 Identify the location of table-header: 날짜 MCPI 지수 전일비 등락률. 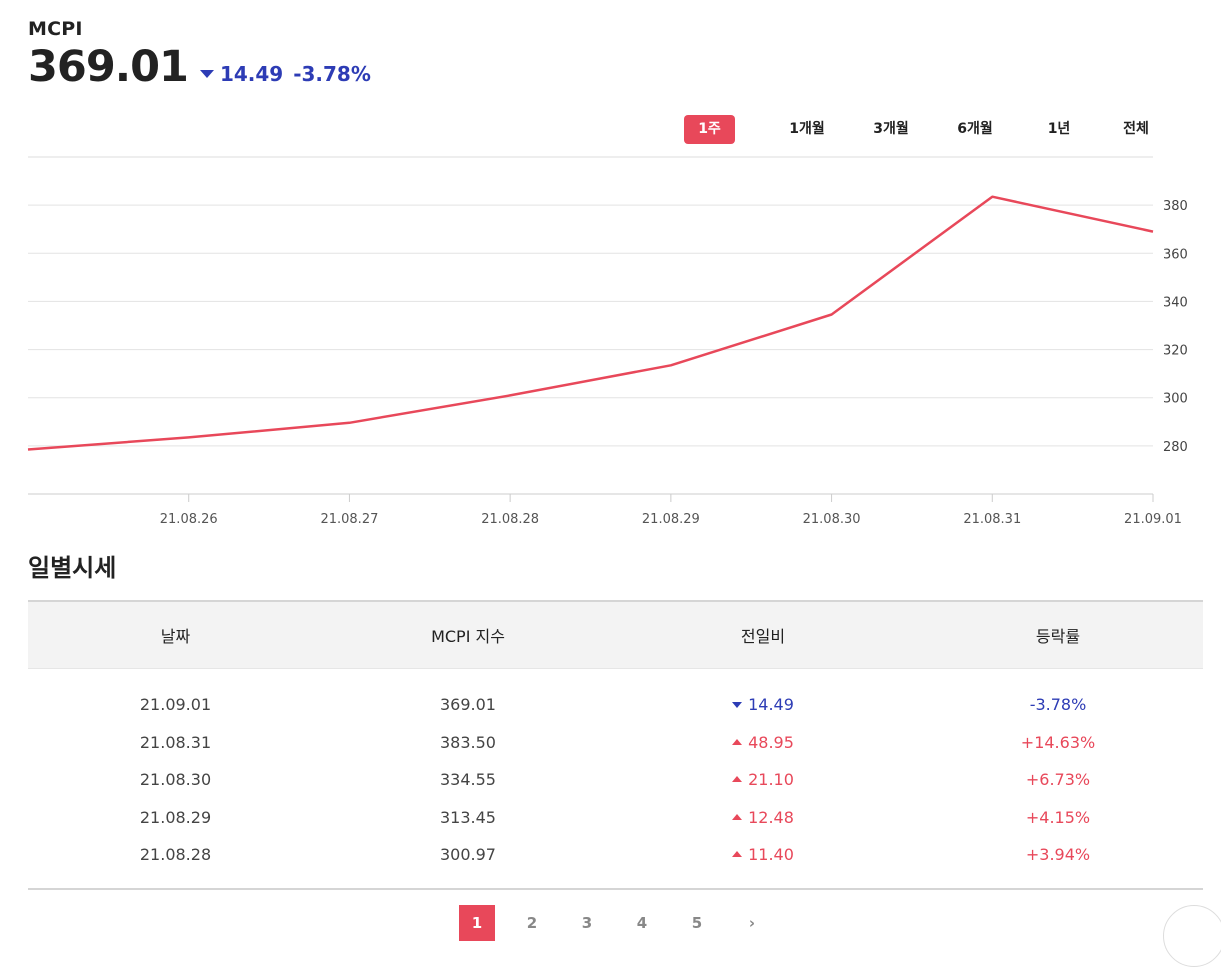
(615, 634).